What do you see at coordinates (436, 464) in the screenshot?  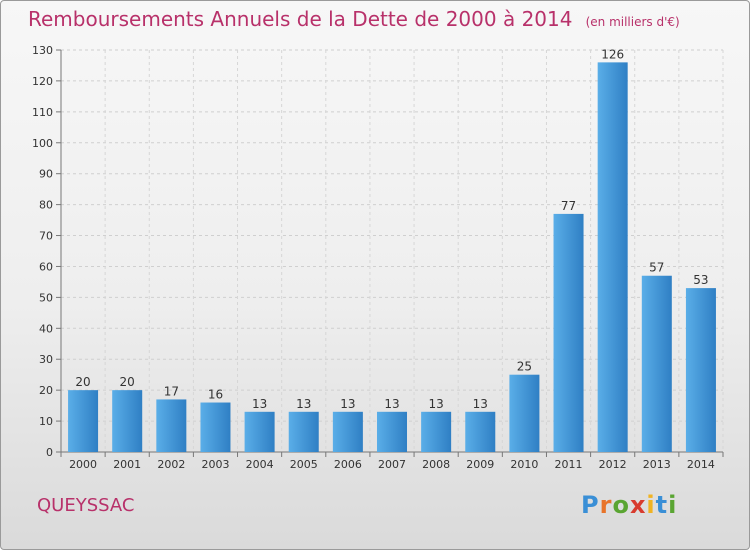 I see `x-tick-label: 2008` at bounding box center [436, 464].